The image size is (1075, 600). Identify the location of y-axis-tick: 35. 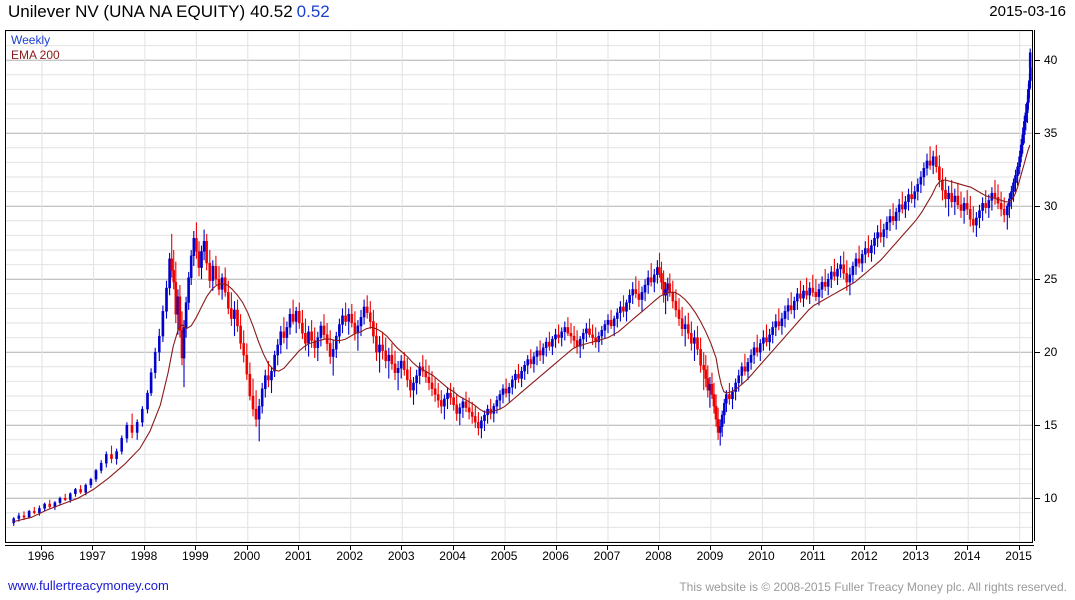
(1051, 133).